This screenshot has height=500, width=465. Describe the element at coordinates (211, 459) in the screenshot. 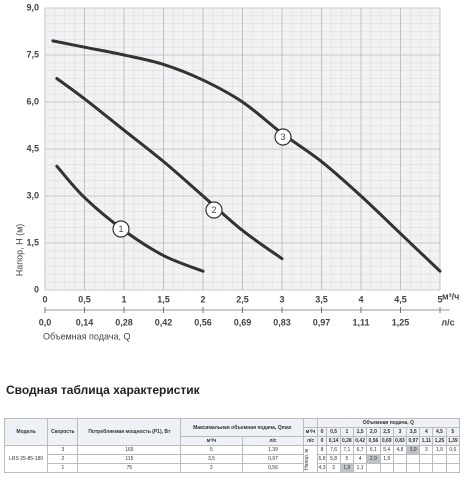

I see `cell: 3,5` at that location.